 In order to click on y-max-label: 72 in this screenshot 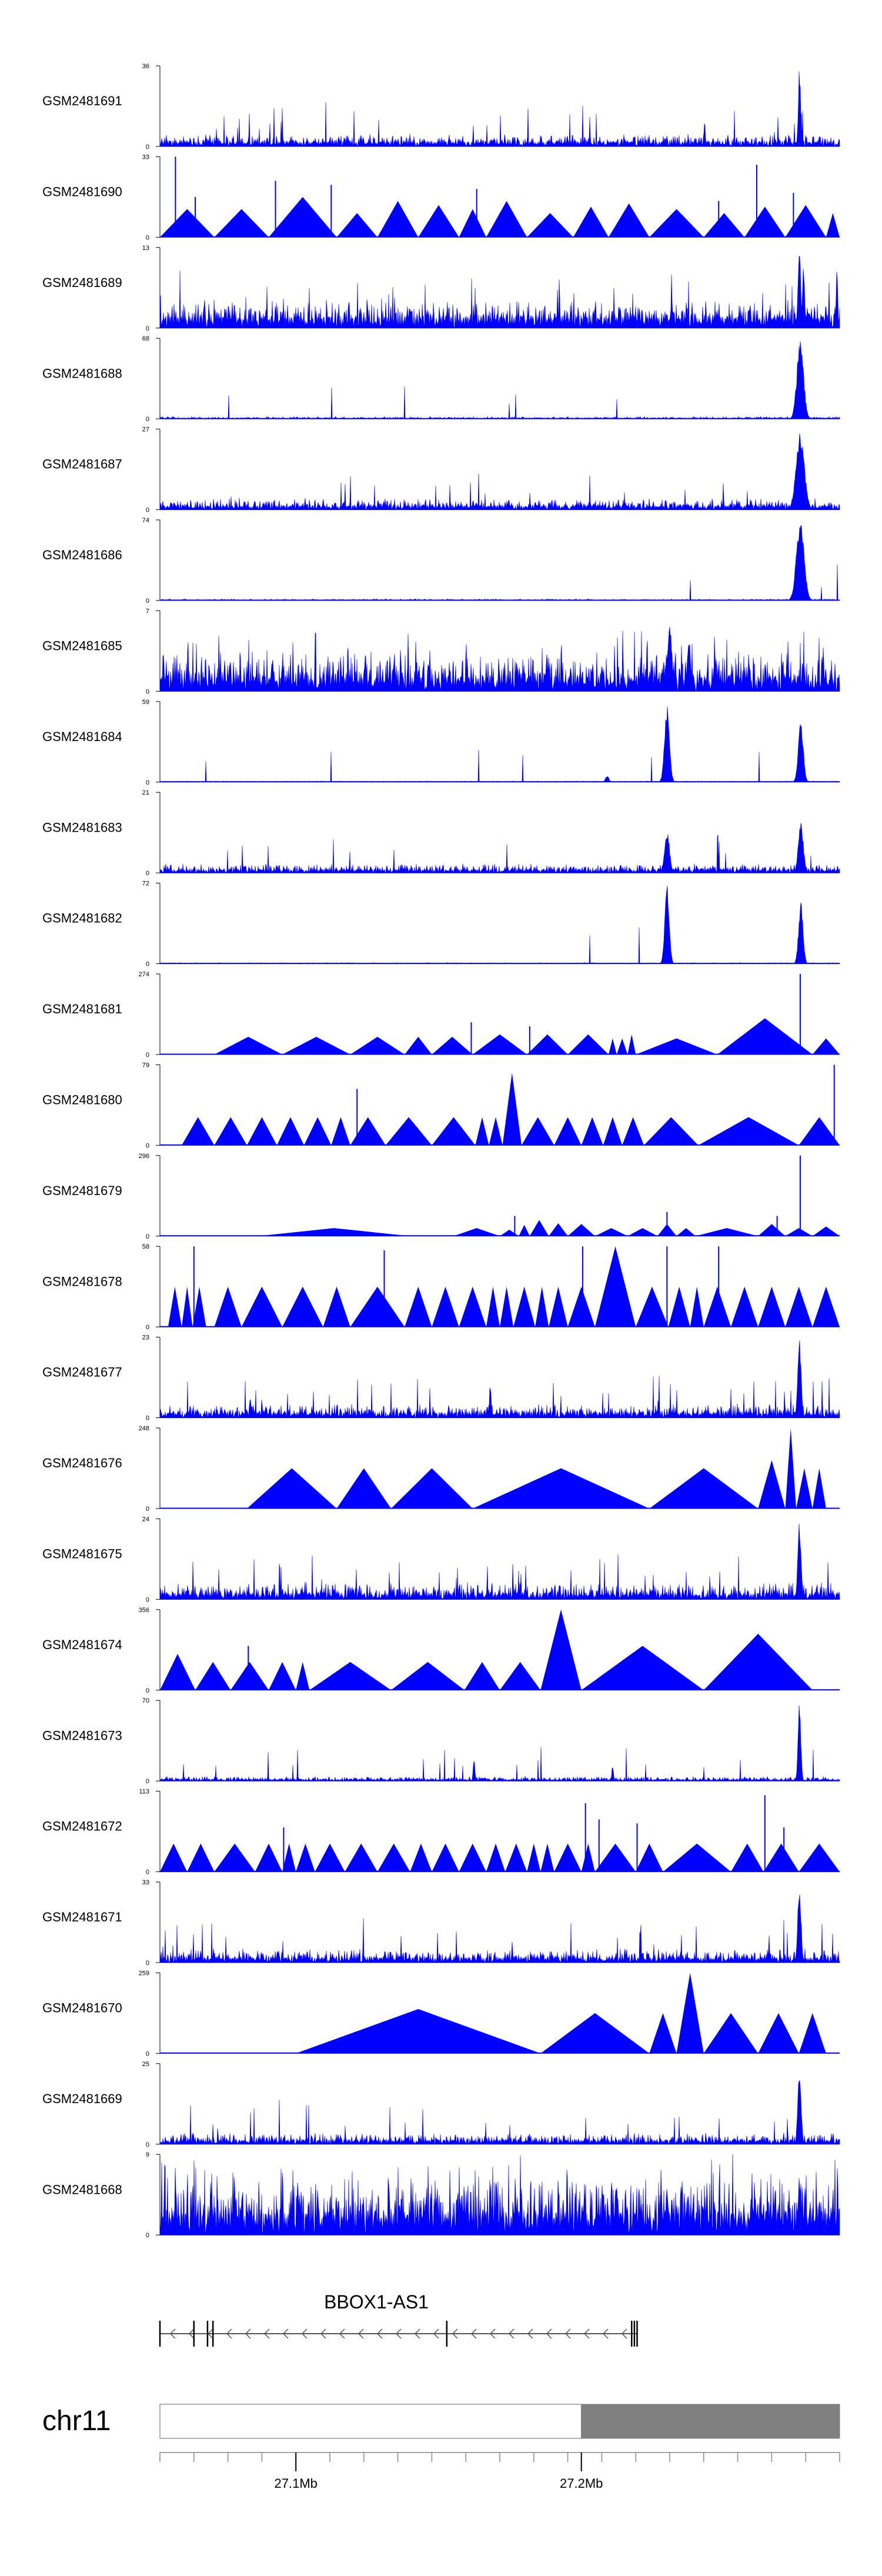, I will do `click(145, 883)`.